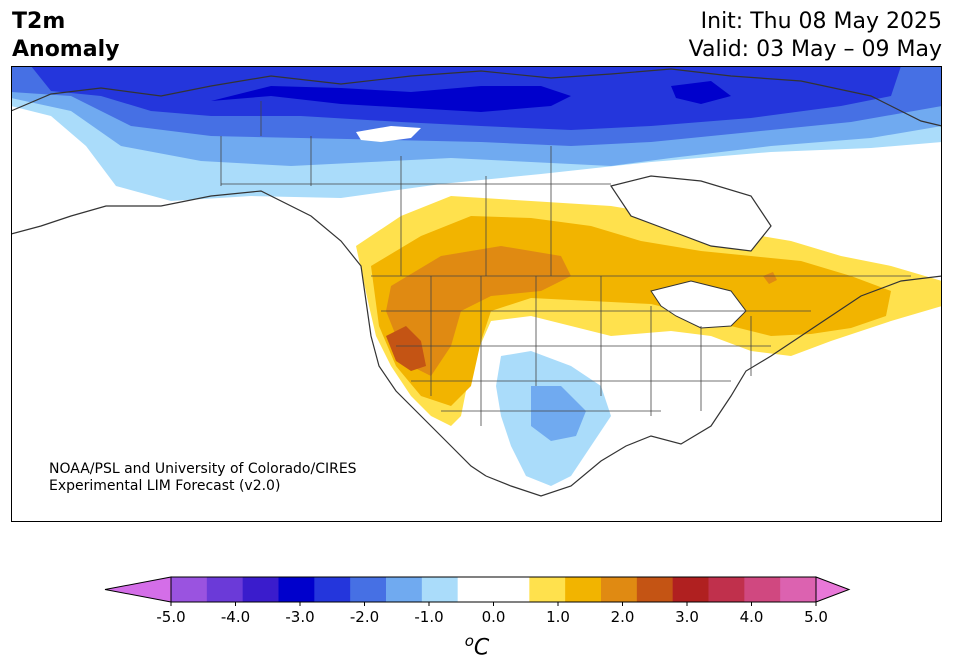 This screenshot has width=954, height=671. What do you see at coordinates (770, 278) in the screenshot?
I see `anomaly-warm-spot-east` at bounding box center [770, 278].